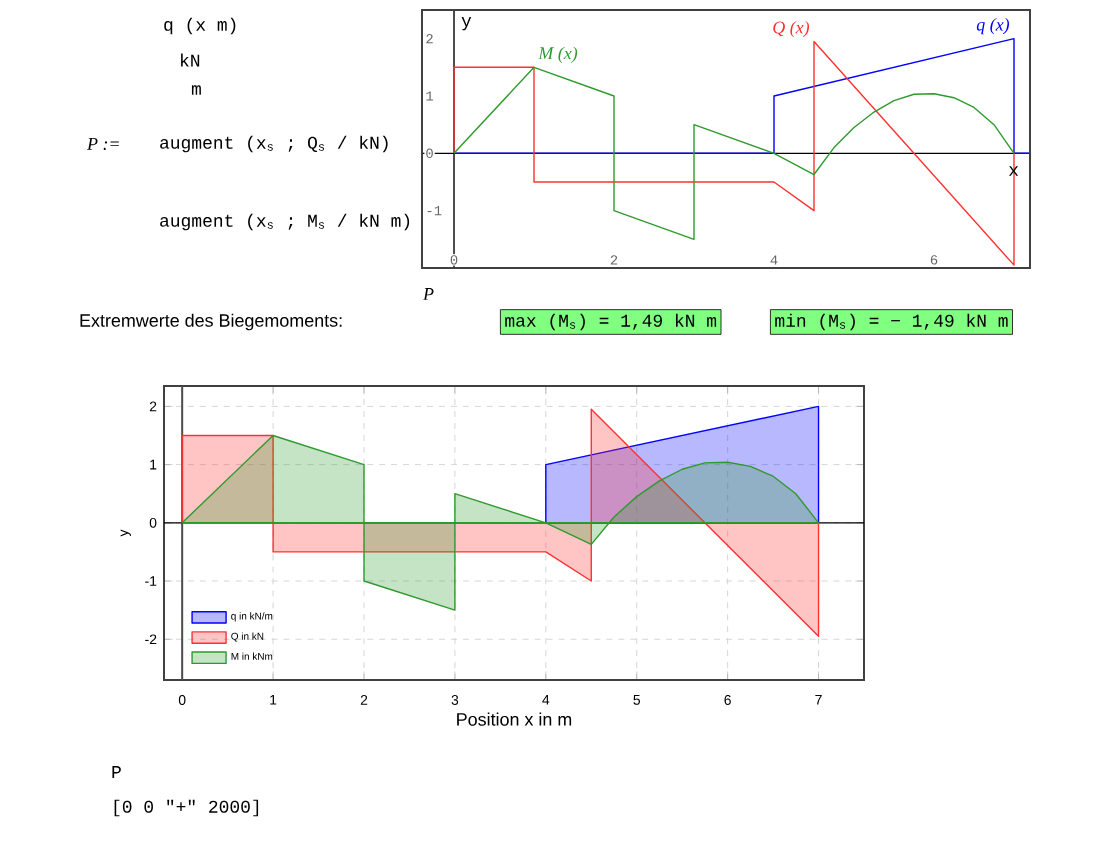 The height and width of the screenshot is (860, 1112). I want to click on text: m, so click(196, 90).